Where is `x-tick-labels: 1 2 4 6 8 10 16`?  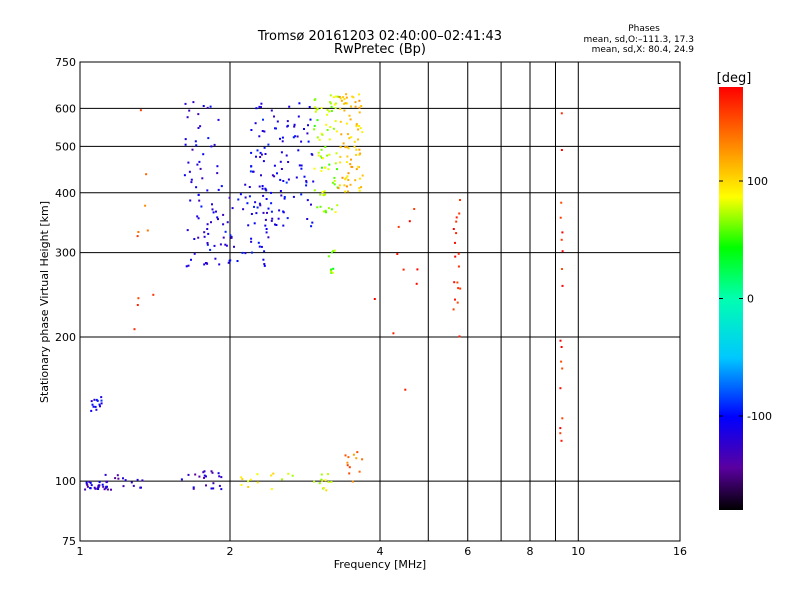 x-tick-labels: 1 2 4 6 8 10 16 is located at coordinates (382, 551).